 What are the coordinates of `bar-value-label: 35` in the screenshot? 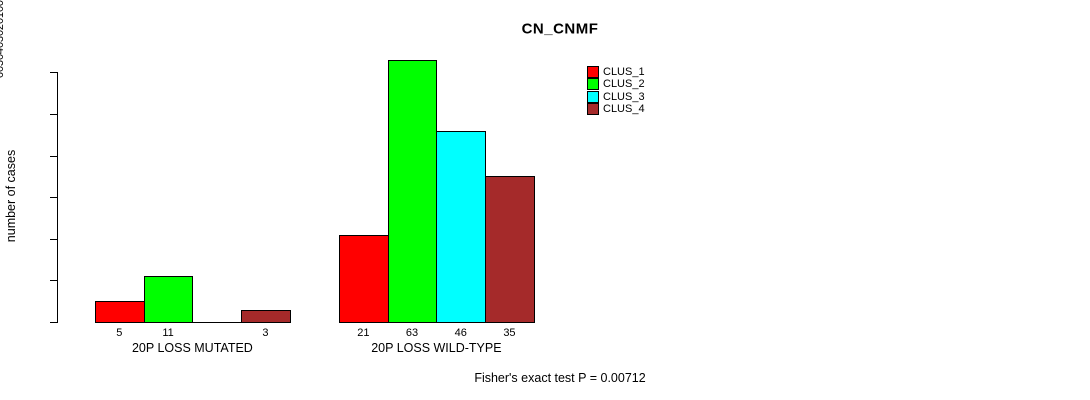 It's located at (509, 333).